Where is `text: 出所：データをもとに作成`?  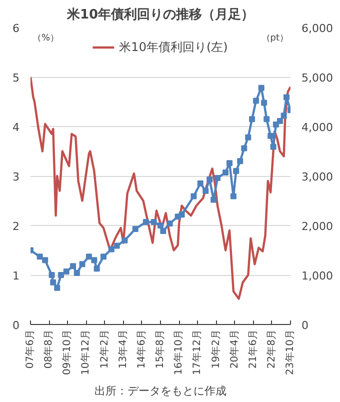 text: 出所：データをもとに作成 is located at coordinates (160, 391).